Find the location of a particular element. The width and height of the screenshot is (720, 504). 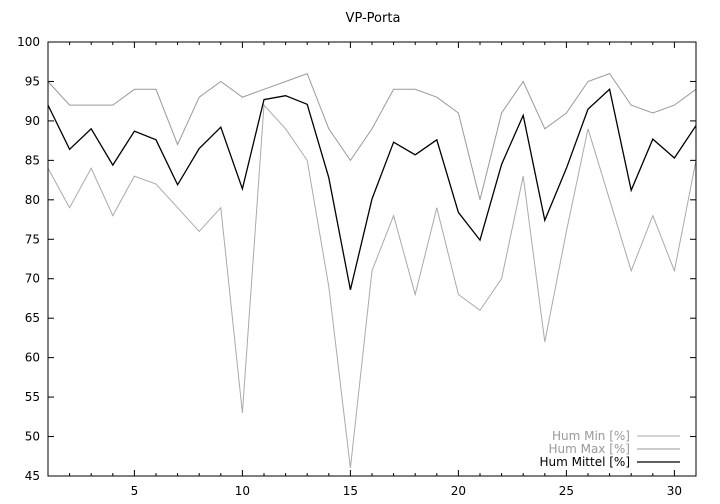

legend-label-3: Hum Mittel [%] is located at coordinates (584, 462).